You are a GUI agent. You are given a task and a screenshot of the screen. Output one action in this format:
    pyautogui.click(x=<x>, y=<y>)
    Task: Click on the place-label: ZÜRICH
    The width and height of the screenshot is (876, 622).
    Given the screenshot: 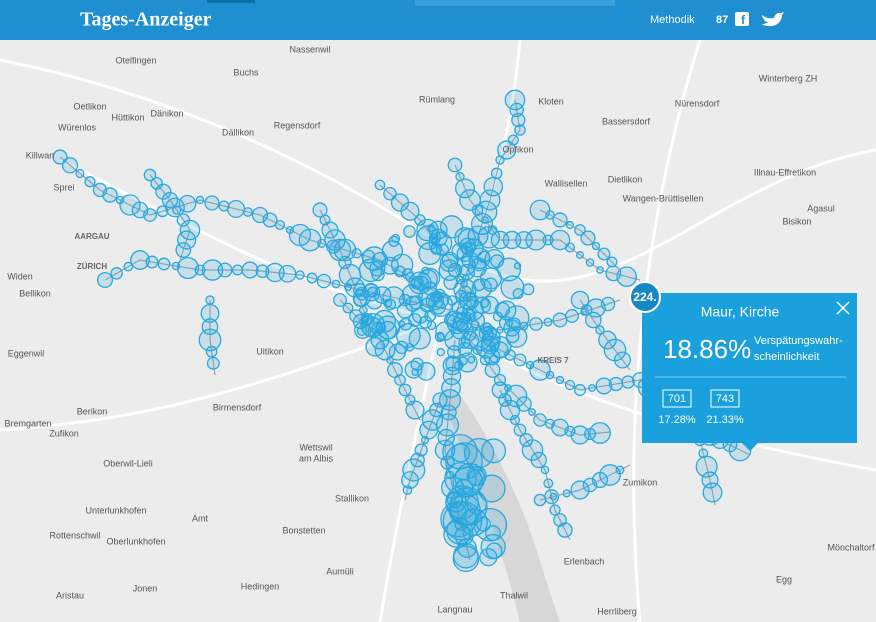 What is the action you would take?
    pyautogui.click(x=92, y=266)
    